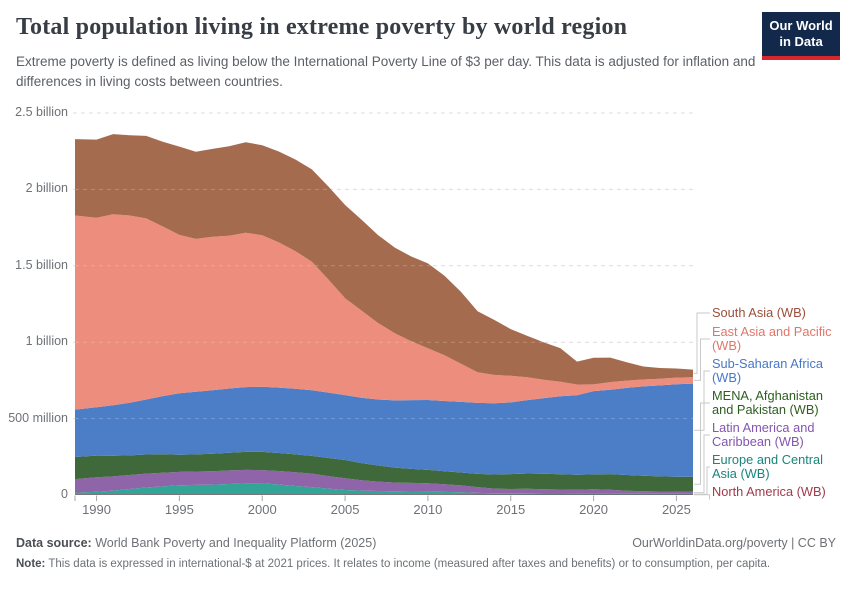 The height and width of the screenshot is (600, 850). What do you see at coordinates (64, 494) in the screenshot?
I see `y-axis-tick-label: 0` at bounding box center [64, 494].